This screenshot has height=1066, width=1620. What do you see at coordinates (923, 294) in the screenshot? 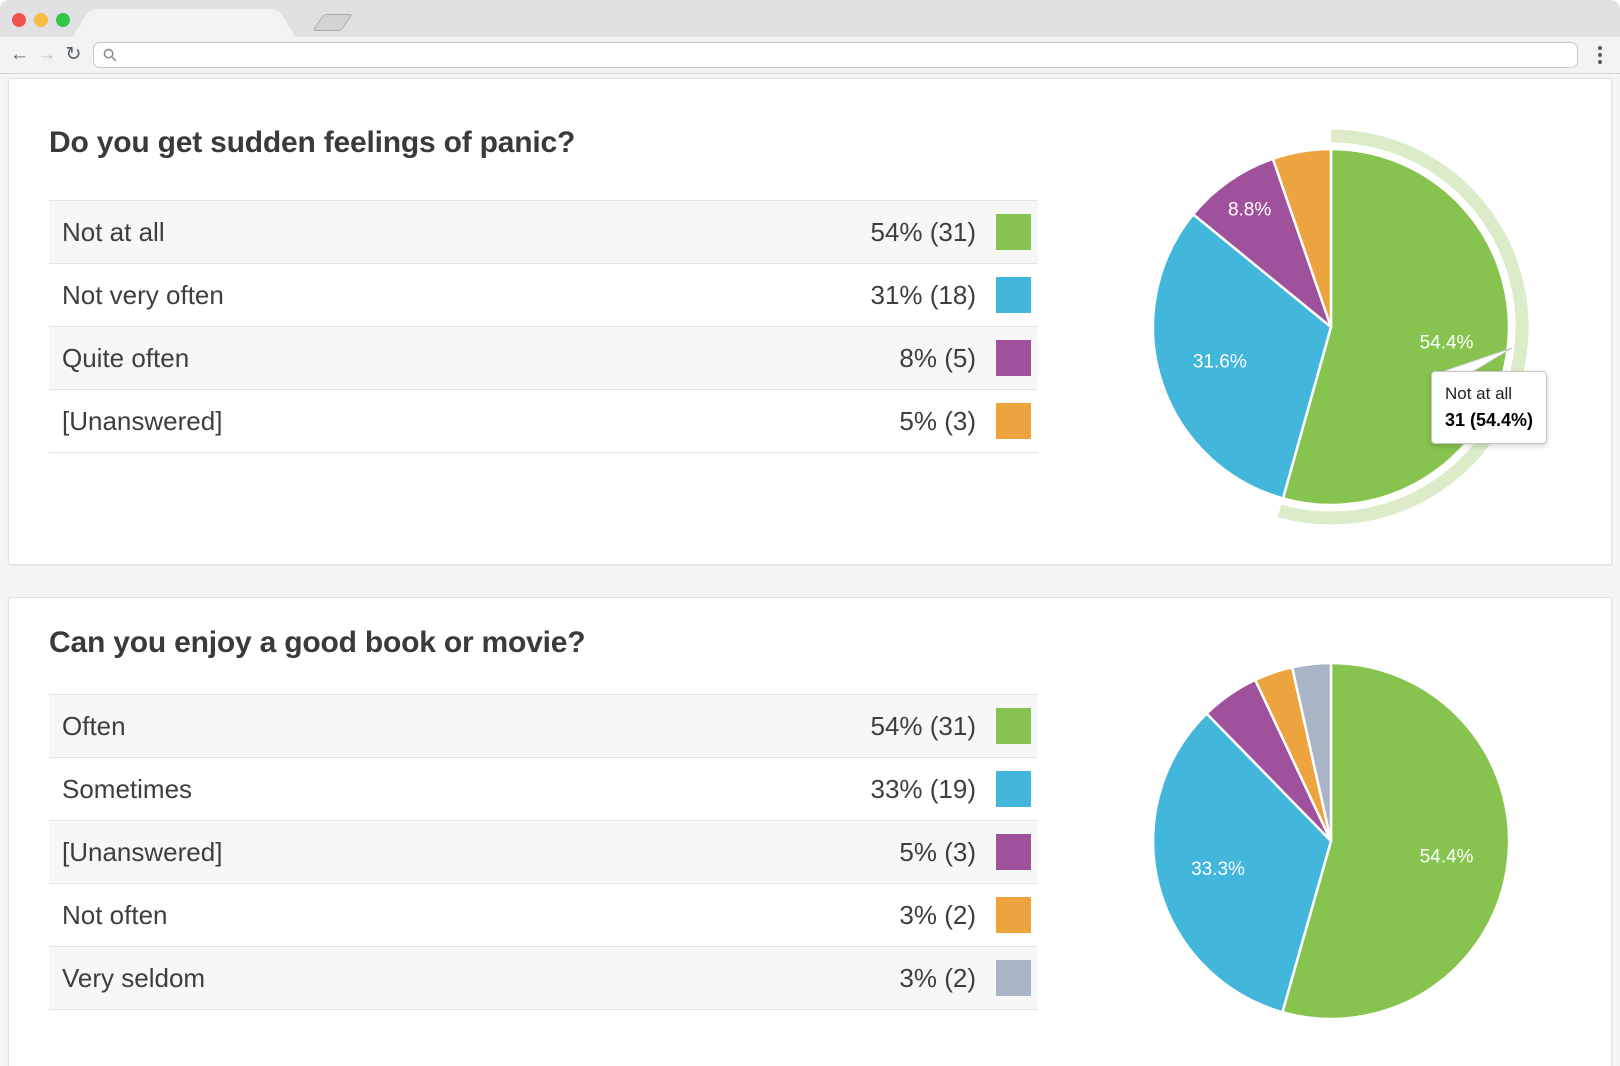
I see `answer-value: 31% (18)` at bounding box center [923, 294].